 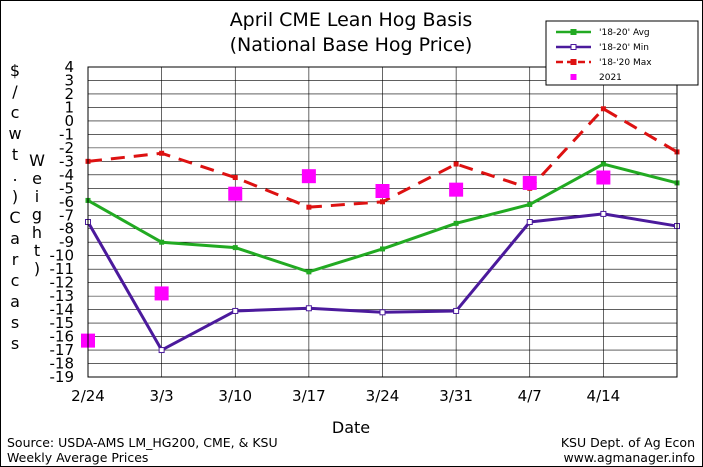 What do you see at coordinates (62, 364) in the screenshot?
I see `y-tick-label: -18` at bounding box center [62, 364].